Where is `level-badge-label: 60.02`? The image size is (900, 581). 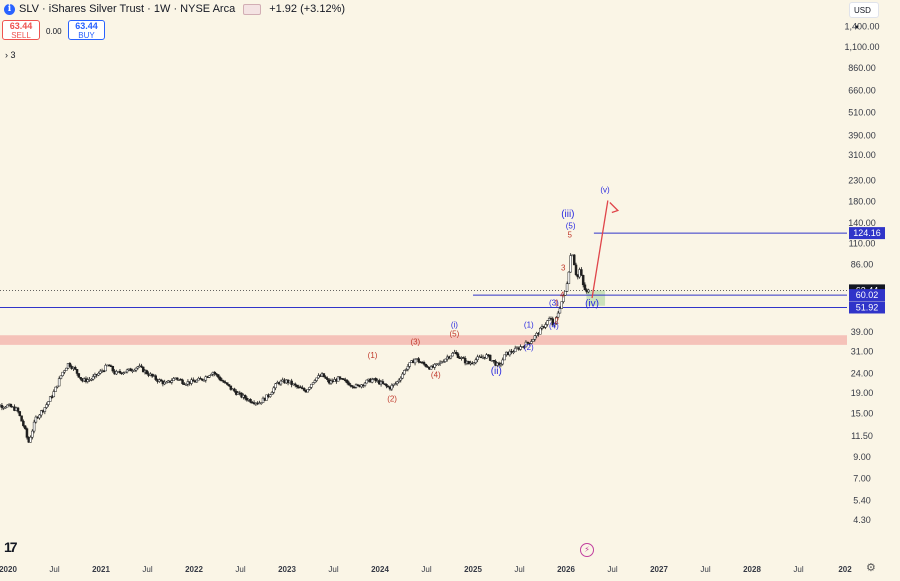 level-badge-label: 60.02 is located at coordinates (867, 295).